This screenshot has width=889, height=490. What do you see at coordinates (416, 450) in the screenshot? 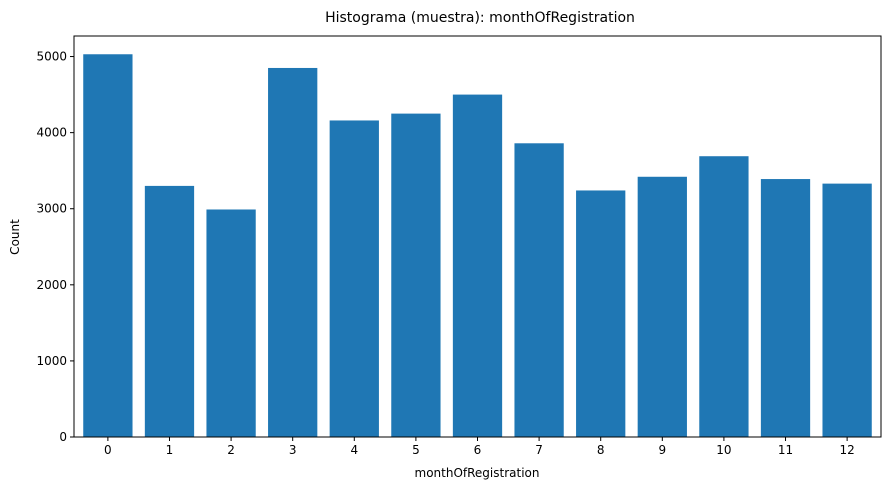
I see `x-tick-label: 5` at bounding box center [416, 450].